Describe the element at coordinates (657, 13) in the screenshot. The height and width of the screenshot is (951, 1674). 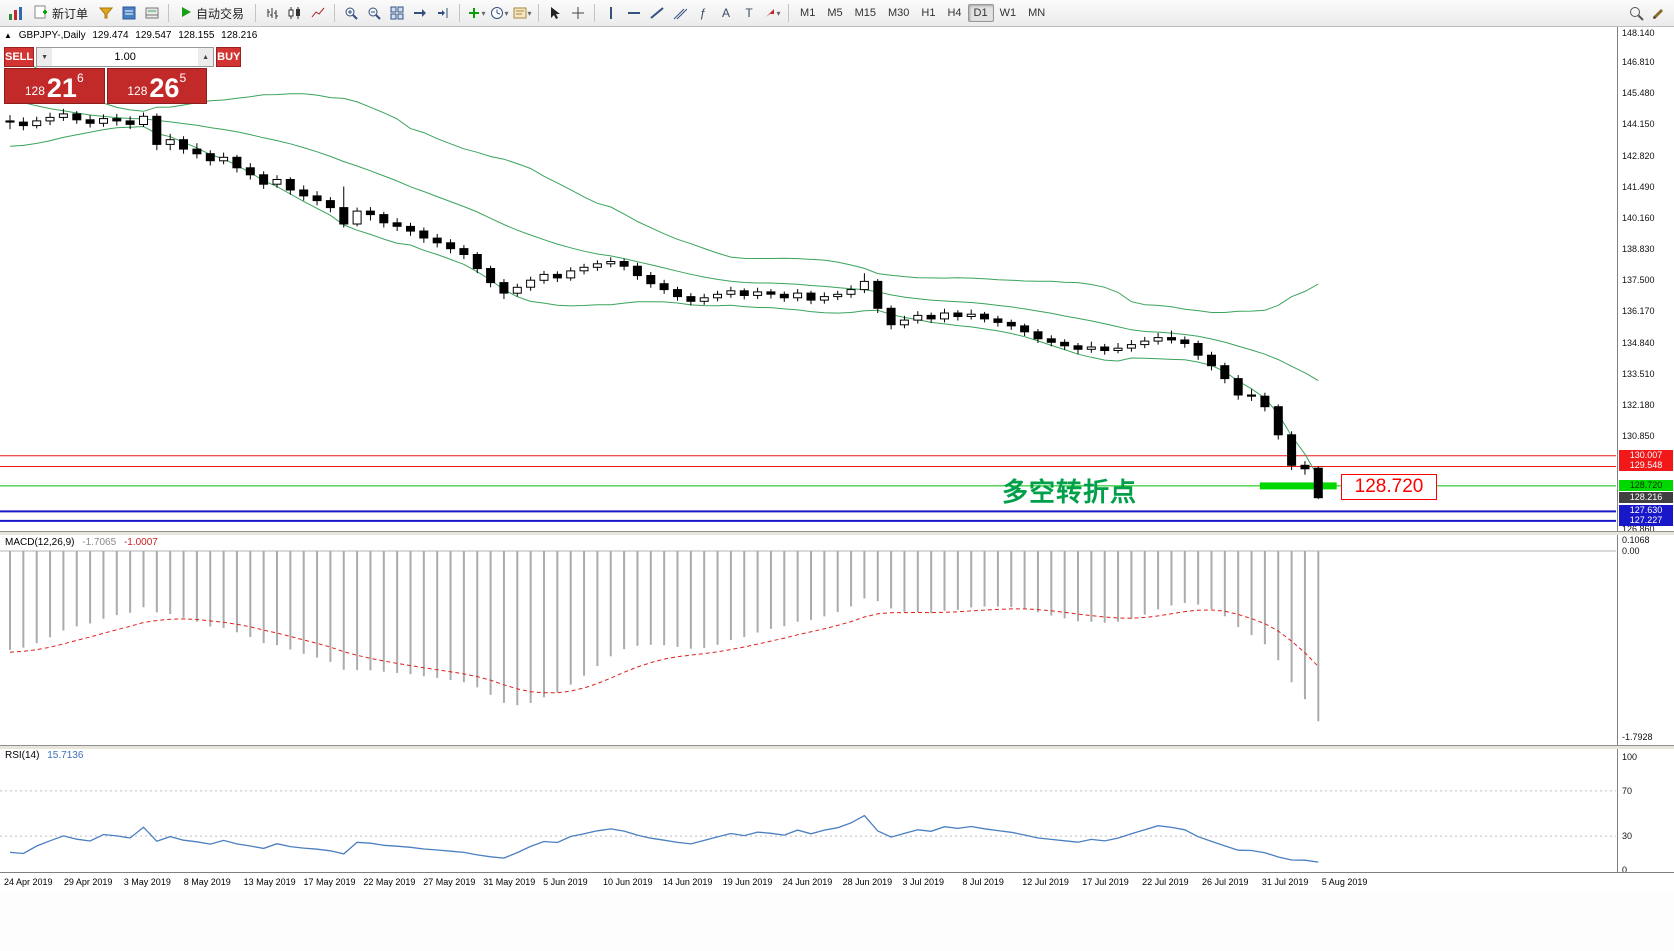
I see `trendline-tool-icon` at that location.